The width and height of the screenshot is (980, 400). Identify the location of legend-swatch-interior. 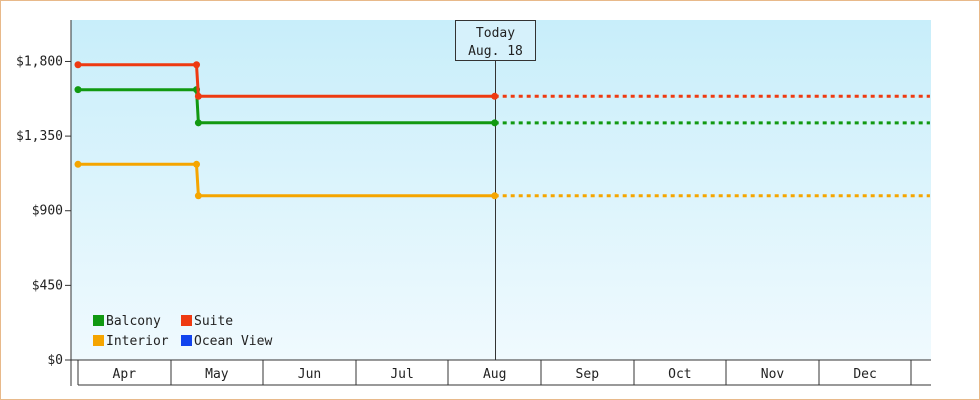
(98, 340).